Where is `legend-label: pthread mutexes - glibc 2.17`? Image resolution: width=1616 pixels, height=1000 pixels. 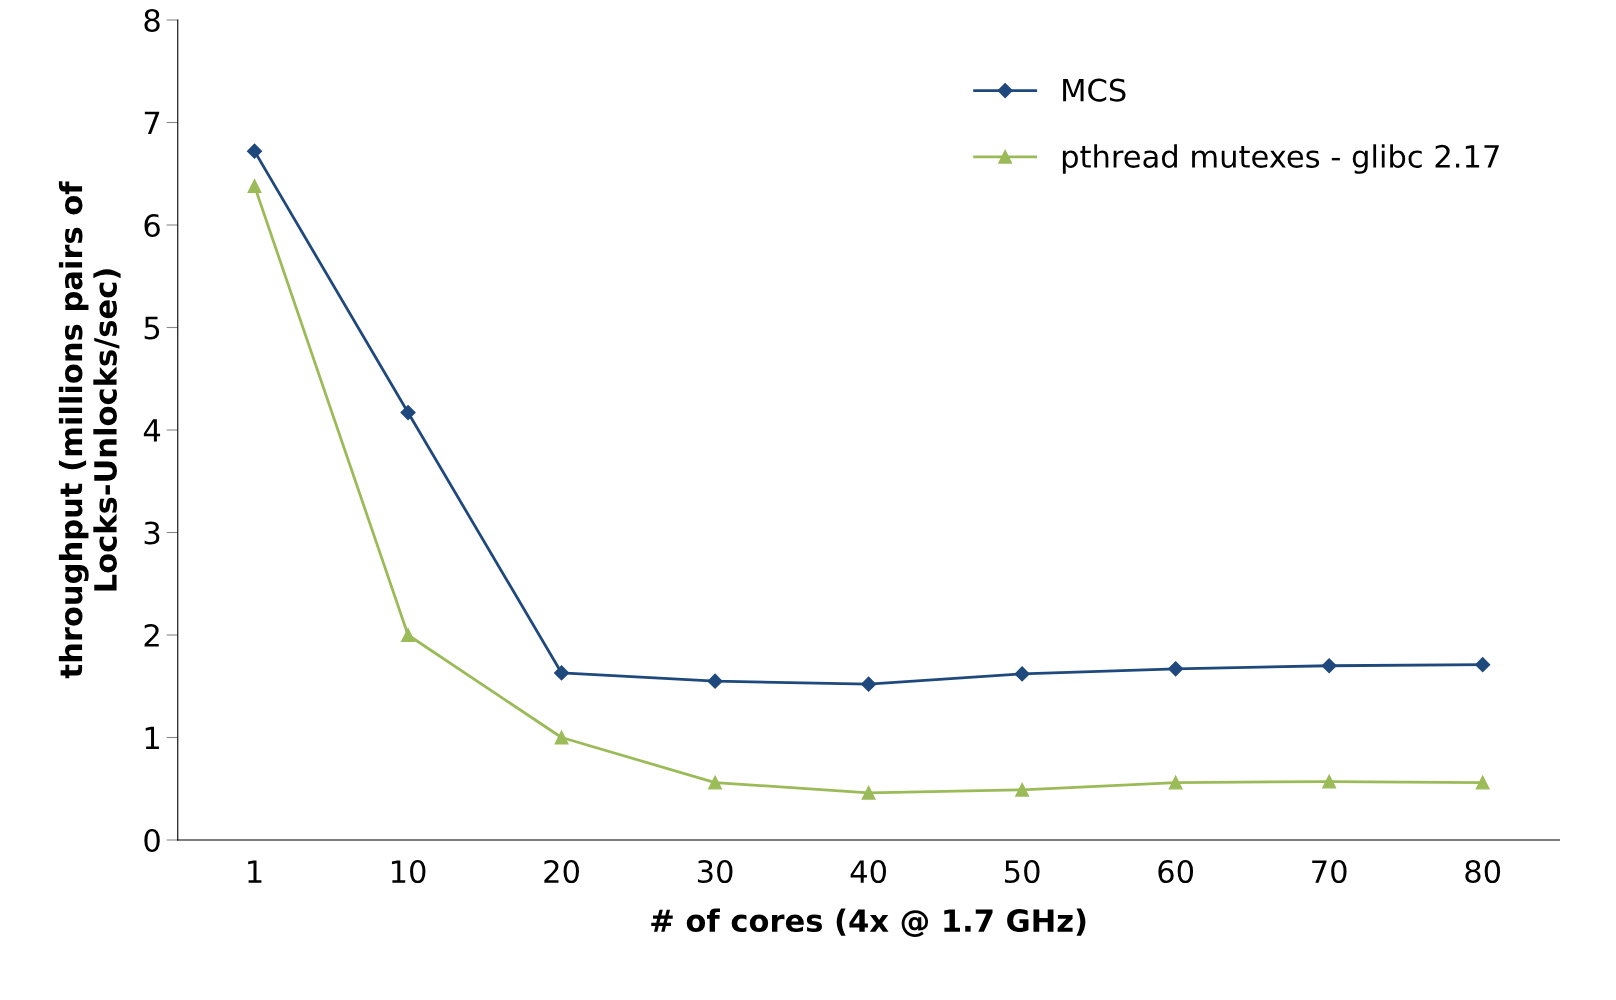 legend-label: pthread mutexes - glibc 2.17 is located at coordinates (1280, 159).